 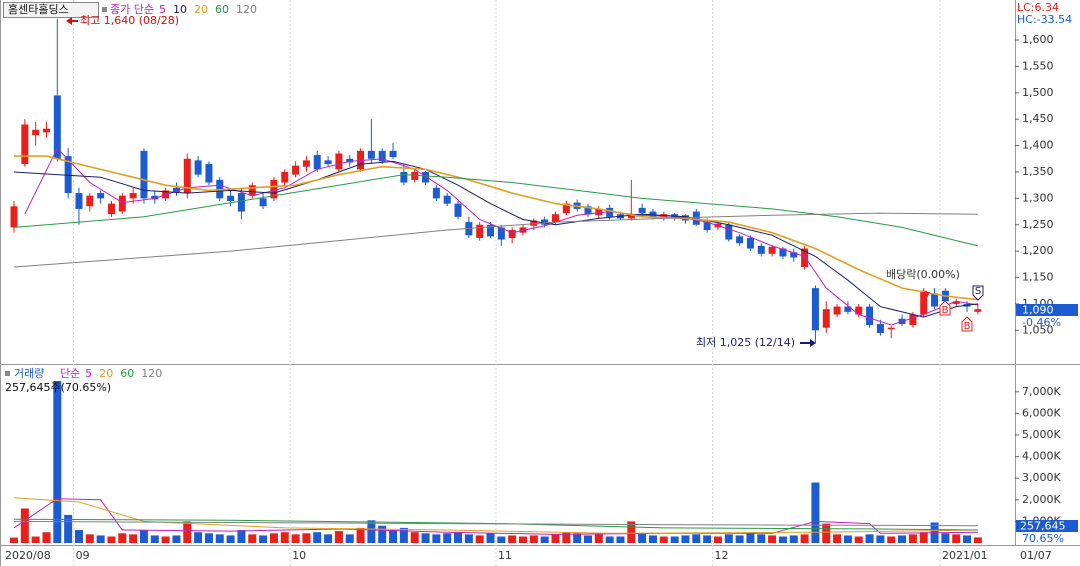 I want to click on legend-icon, so click(x=104, y=9).